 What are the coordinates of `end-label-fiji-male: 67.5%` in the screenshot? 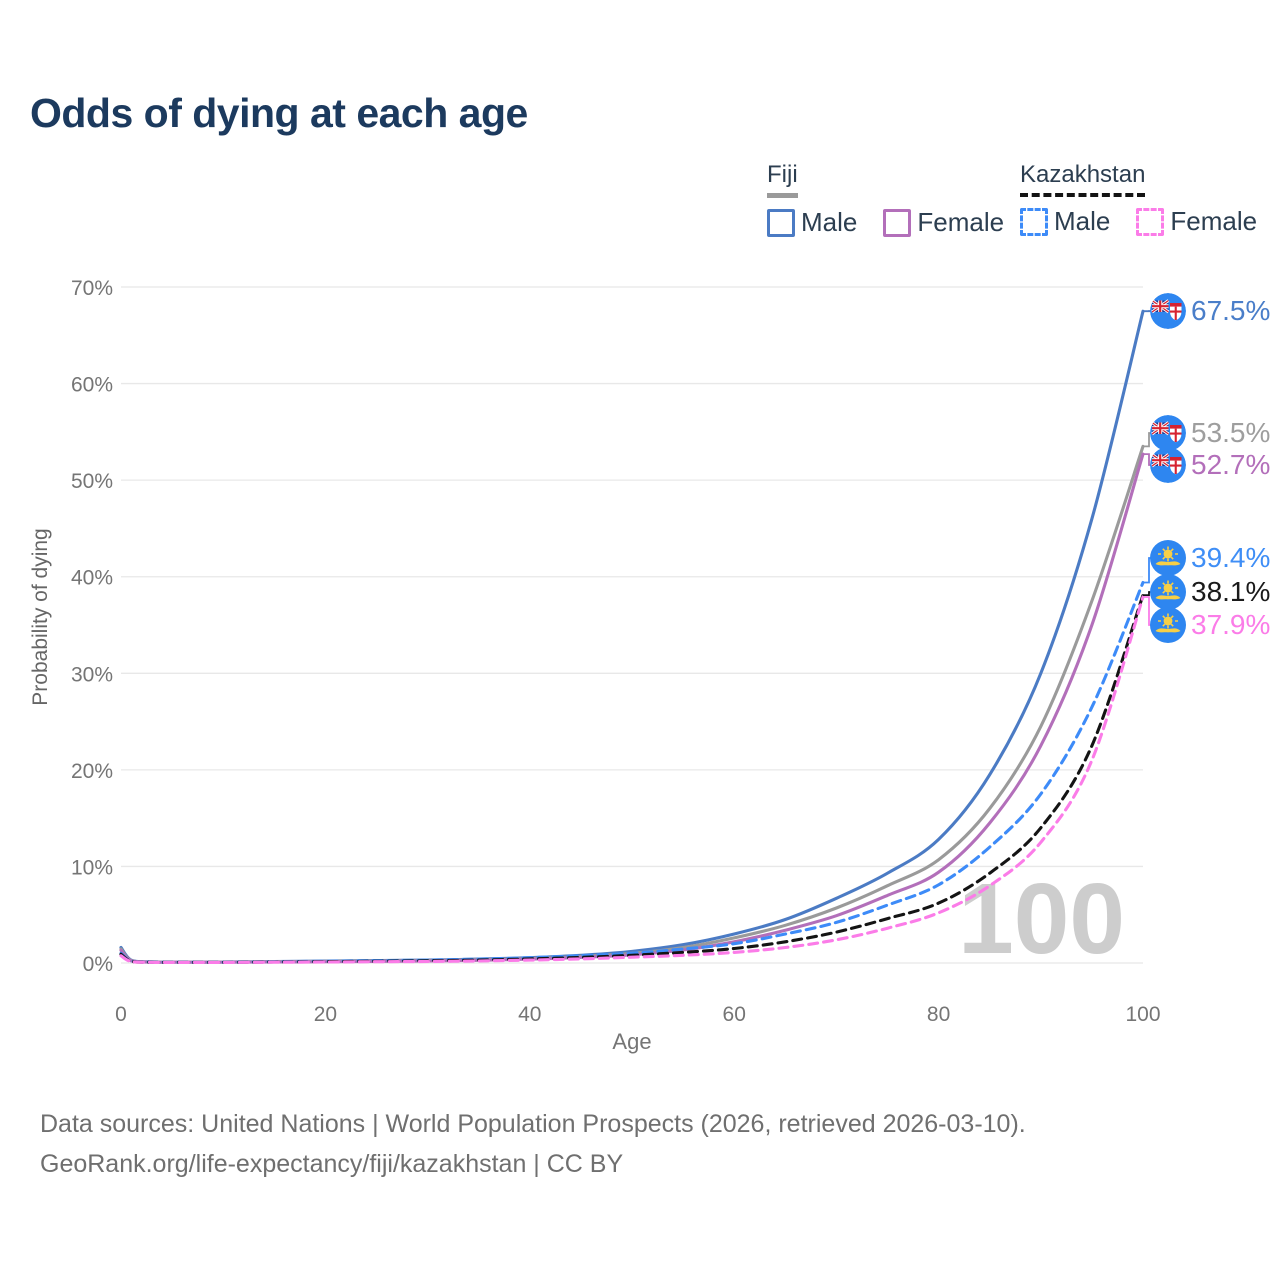 It's located at (1210, 311).